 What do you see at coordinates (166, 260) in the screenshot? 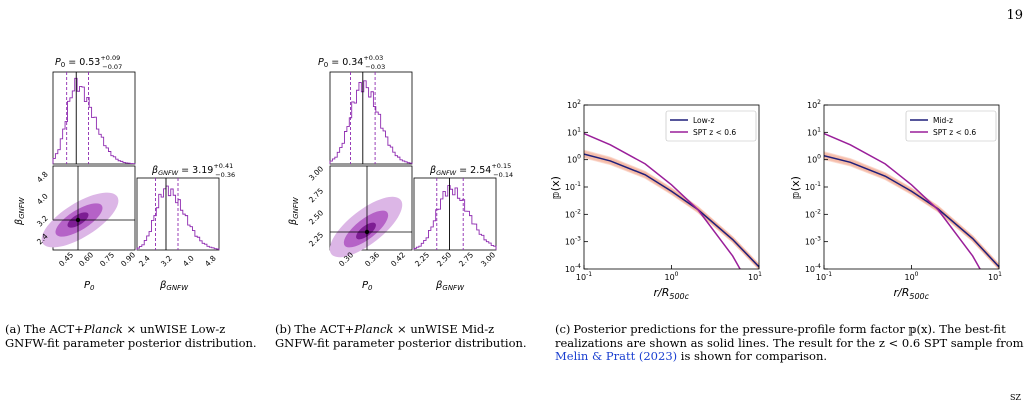
I see `panel-a-beta-tick: 3.2` at bounding box center [166, 260].